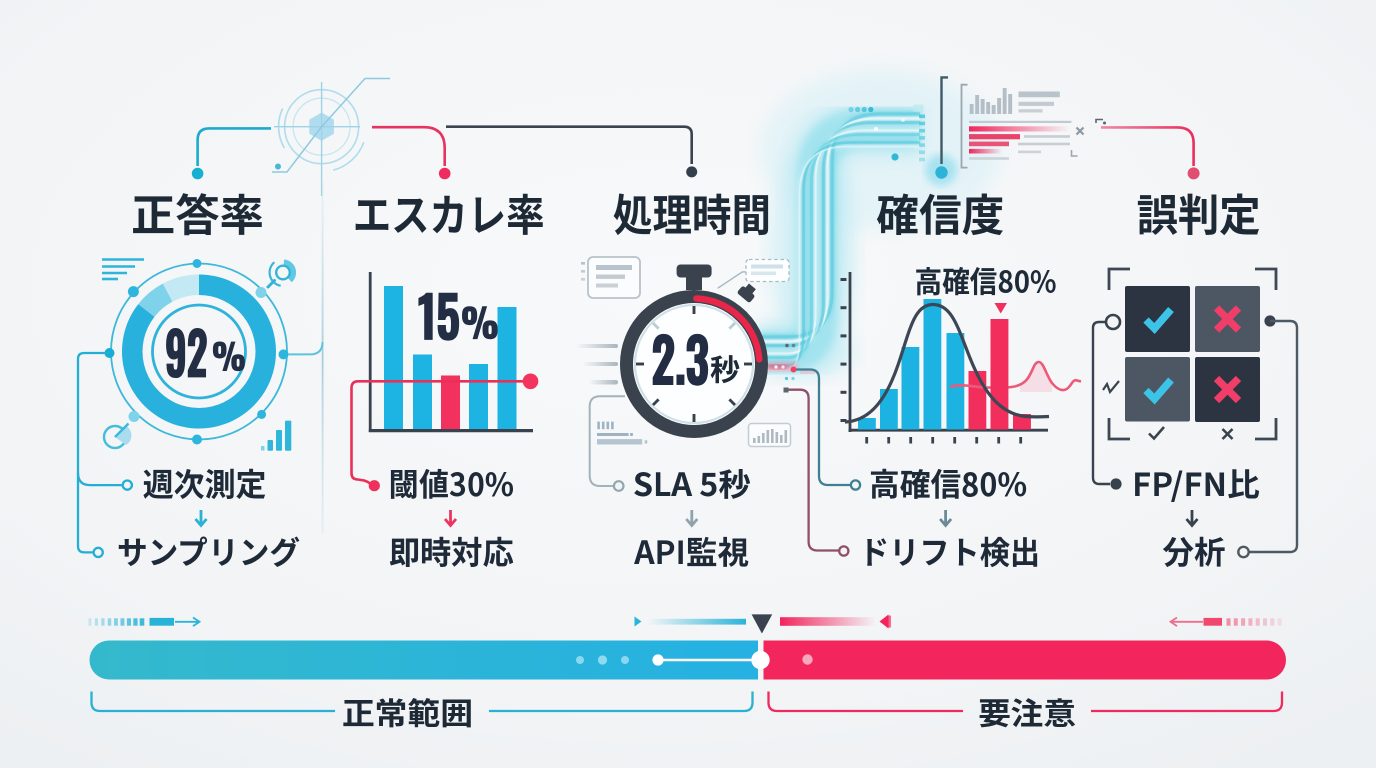 The height and width of the screenshot is (768, 1376). What do you see at coordinates (1196, 483) in the screenshot?
I see `svg-text: FP/FN比` at bounding box center [1196, 483].